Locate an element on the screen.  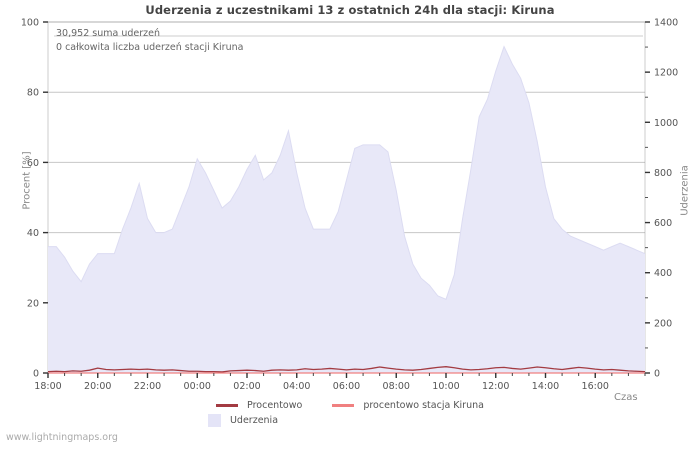
legend-label-uderzenia: Uderzenia is located at coordinates (254, 420).